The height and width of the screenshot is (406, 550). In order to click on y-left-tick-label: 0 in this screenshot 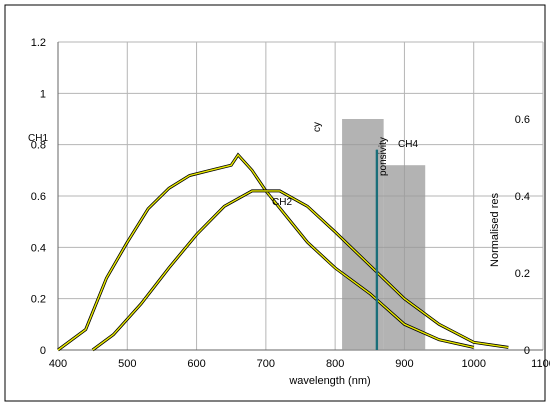, I will do `click(43, 351)`.